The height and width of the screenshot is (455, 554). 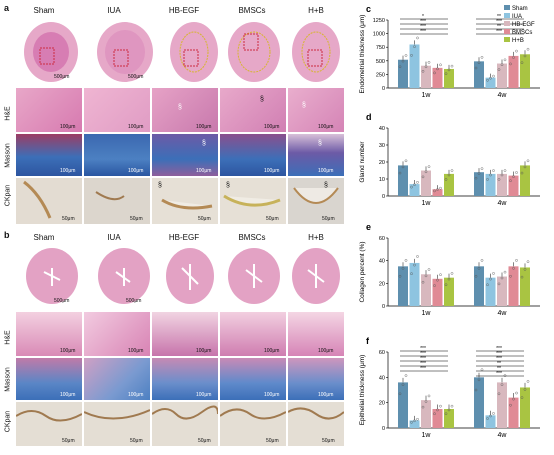 I want to click on whole-section-hb, so click(x=314, y=276).